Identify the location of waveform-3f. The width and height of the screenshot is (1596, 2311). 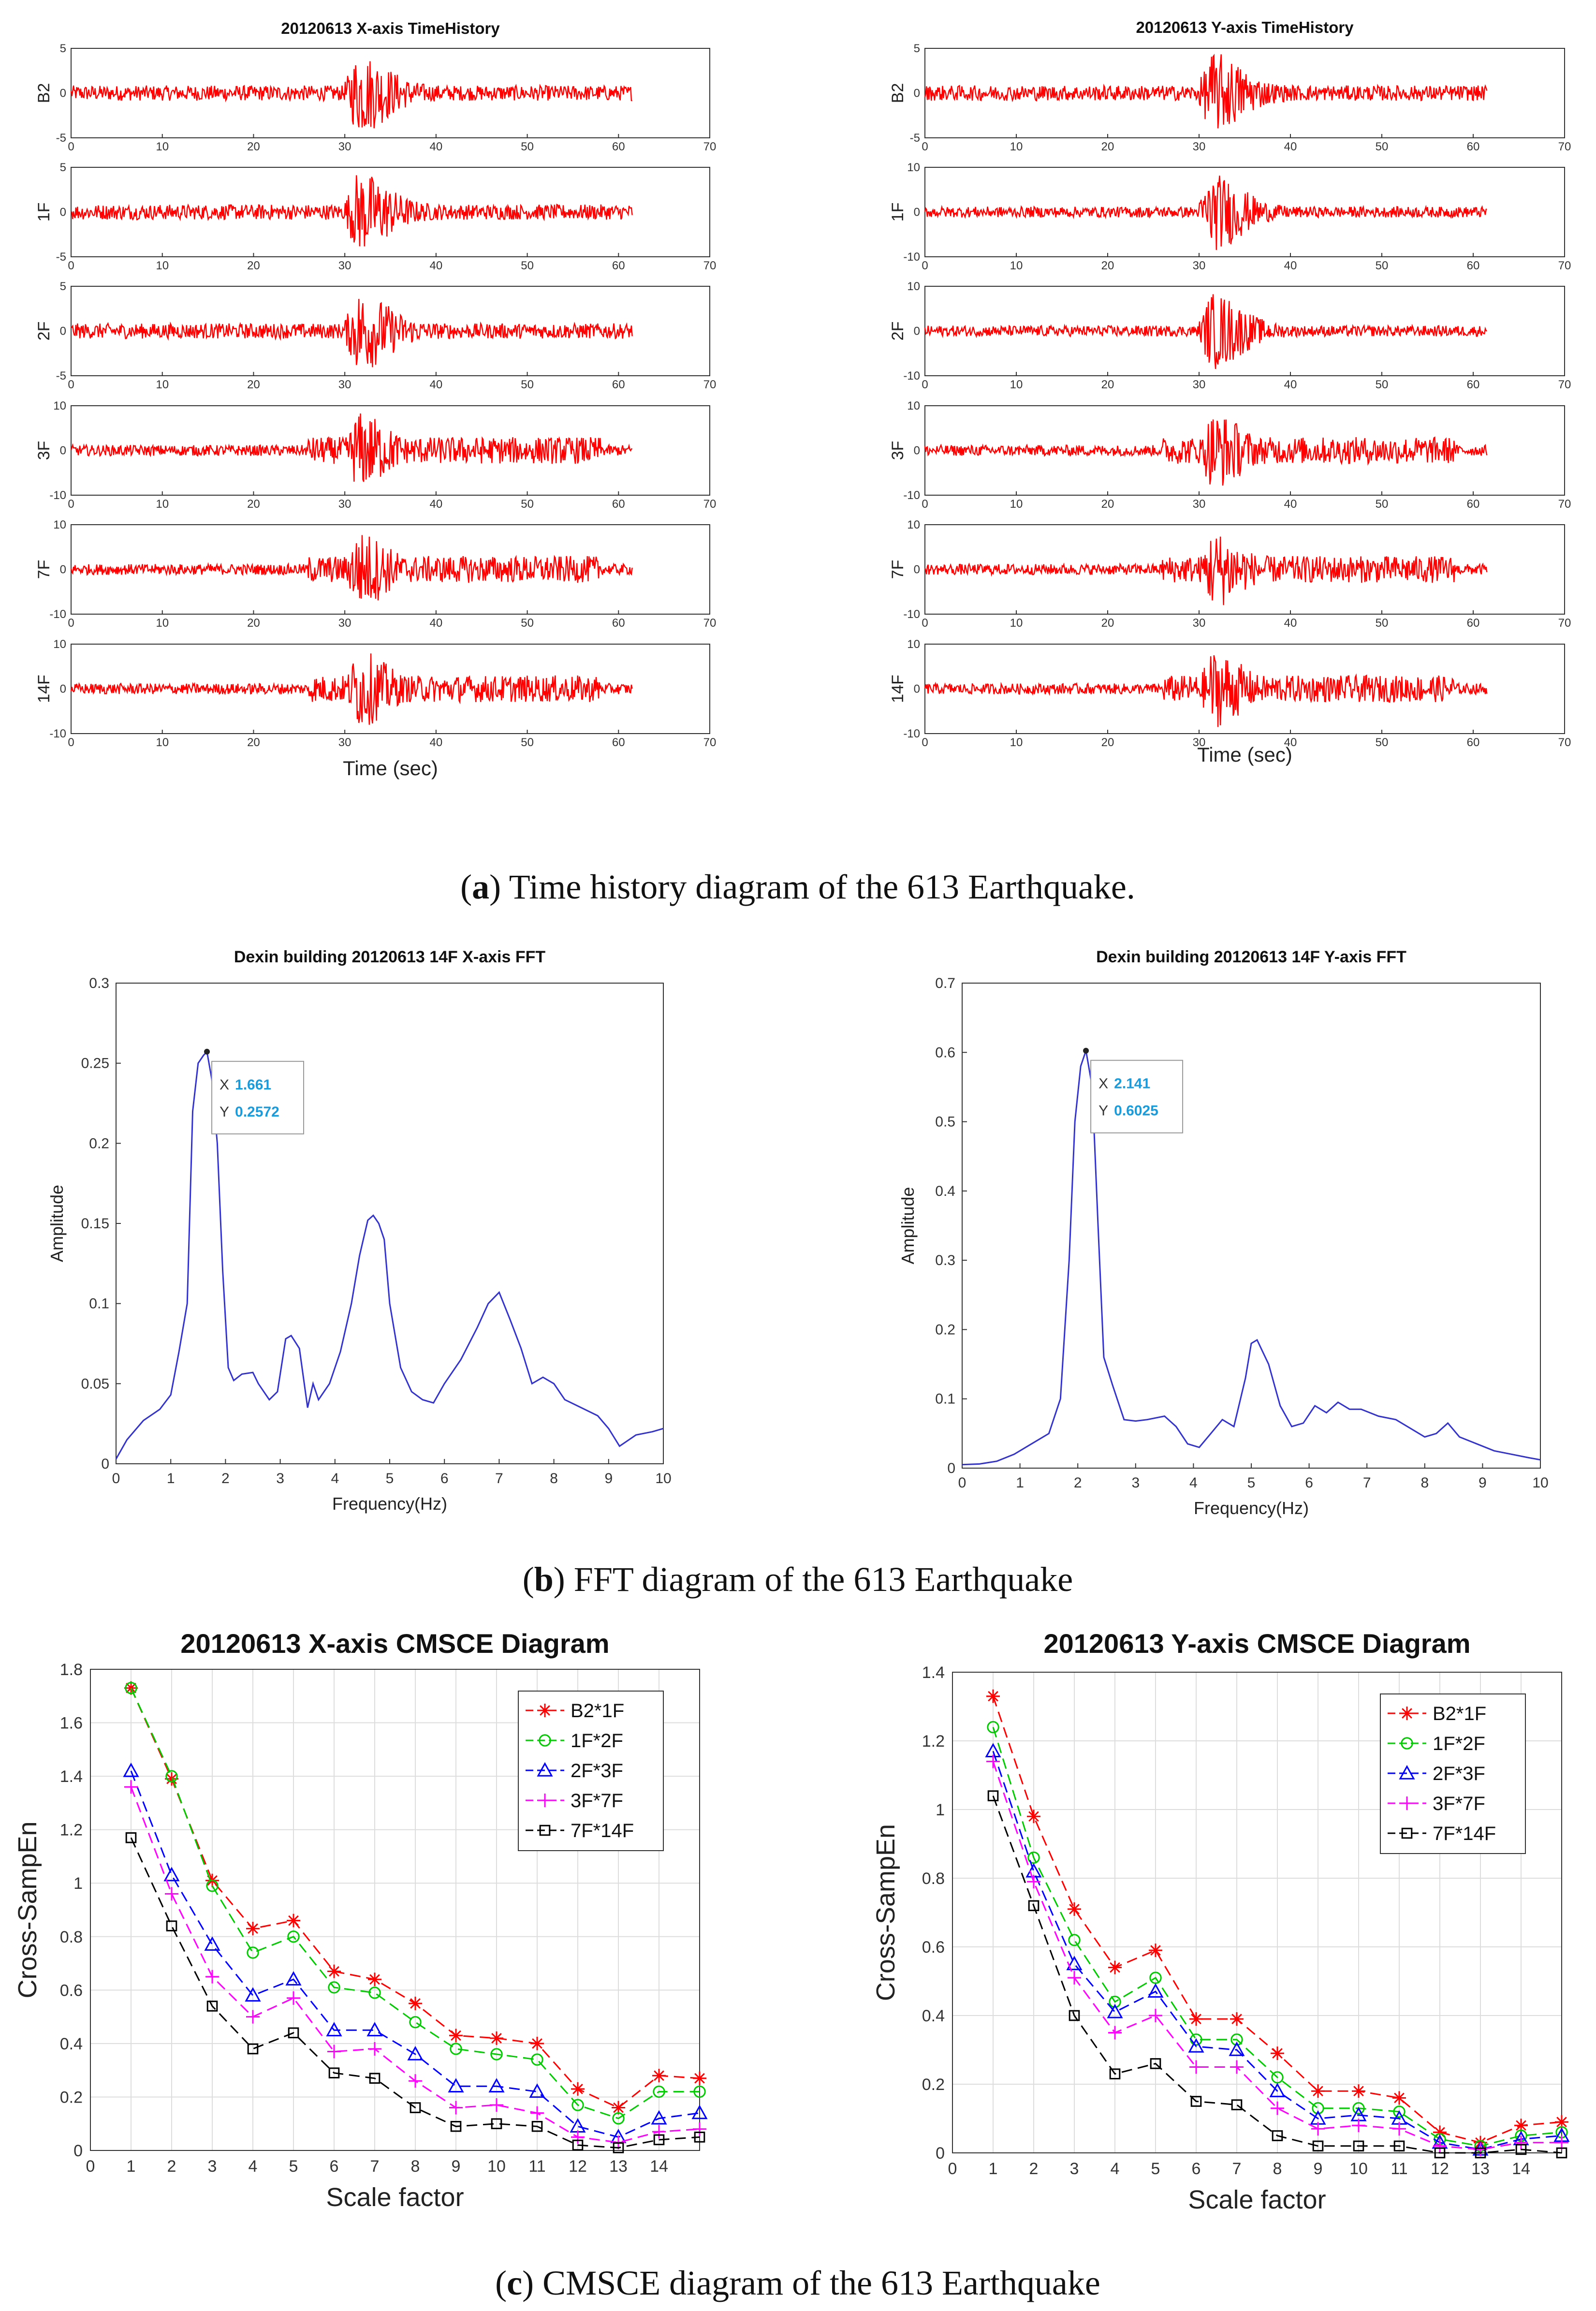
(1206, 452).